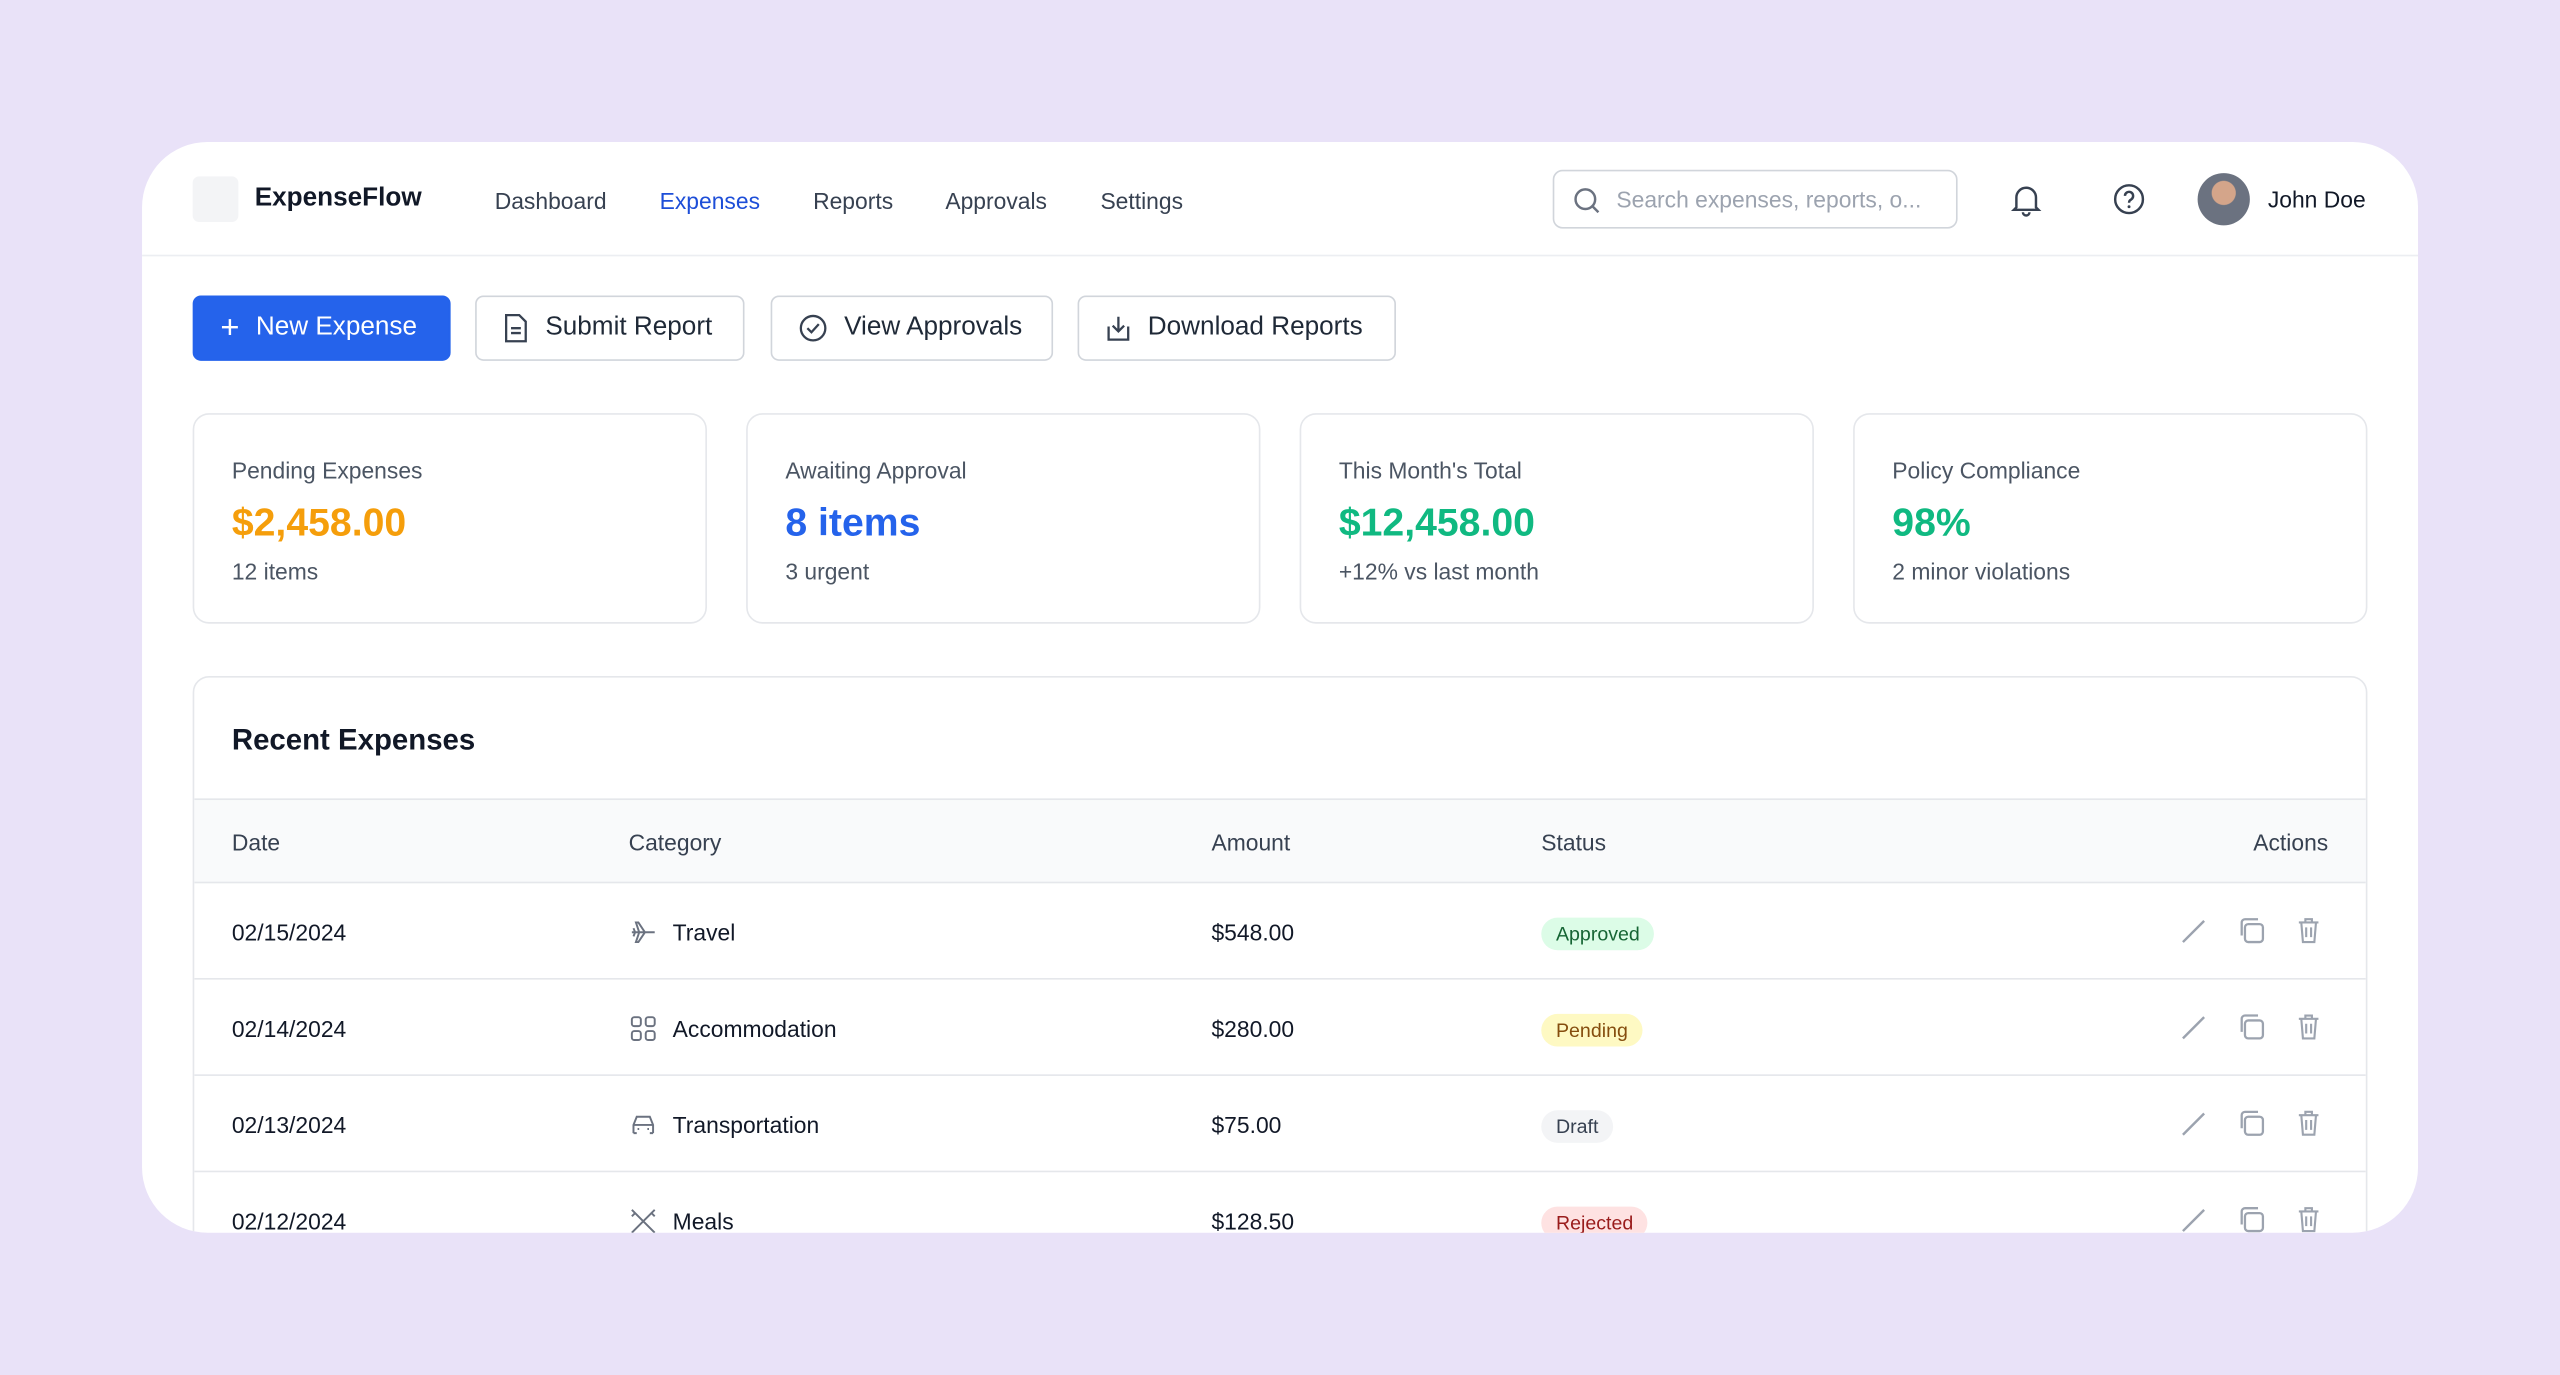 Image resolution: width=2560 pixels, height=1375 pixels. I want to click on stat-note: +12% vs last month, so click(1438, 571).